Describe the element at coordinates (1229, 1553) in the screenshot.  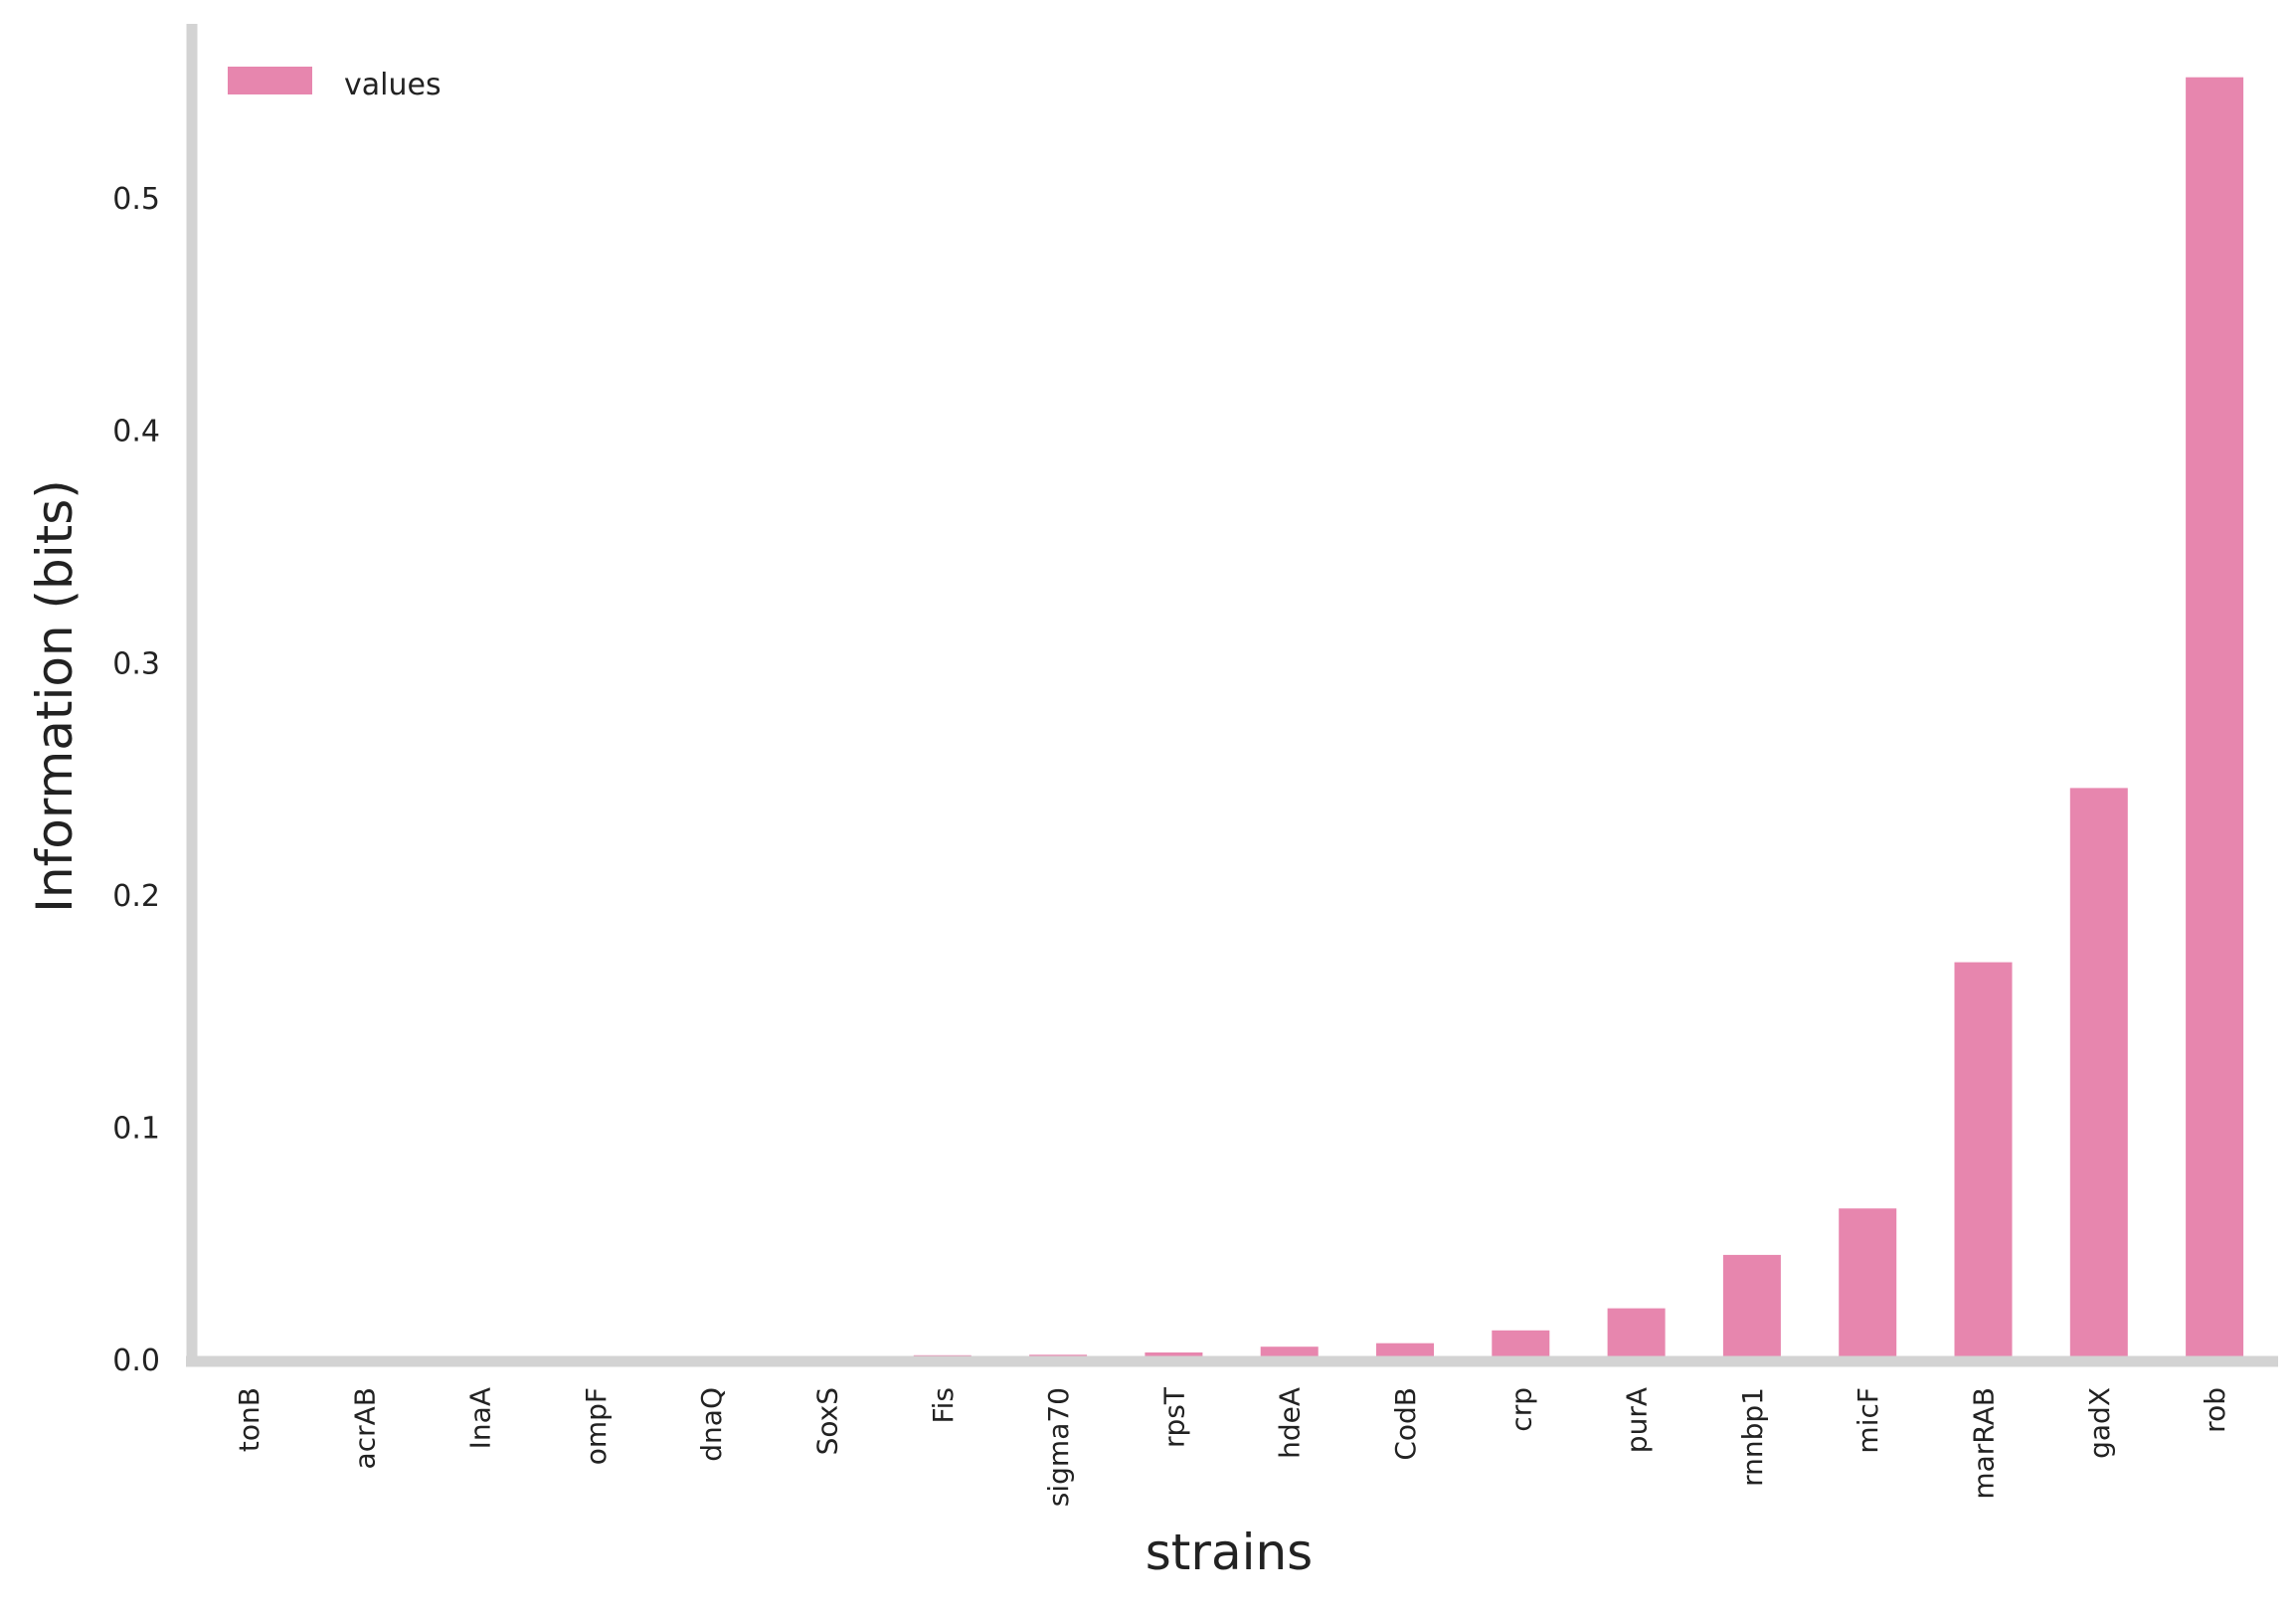
I see `x-axis-title: strains` at that location.